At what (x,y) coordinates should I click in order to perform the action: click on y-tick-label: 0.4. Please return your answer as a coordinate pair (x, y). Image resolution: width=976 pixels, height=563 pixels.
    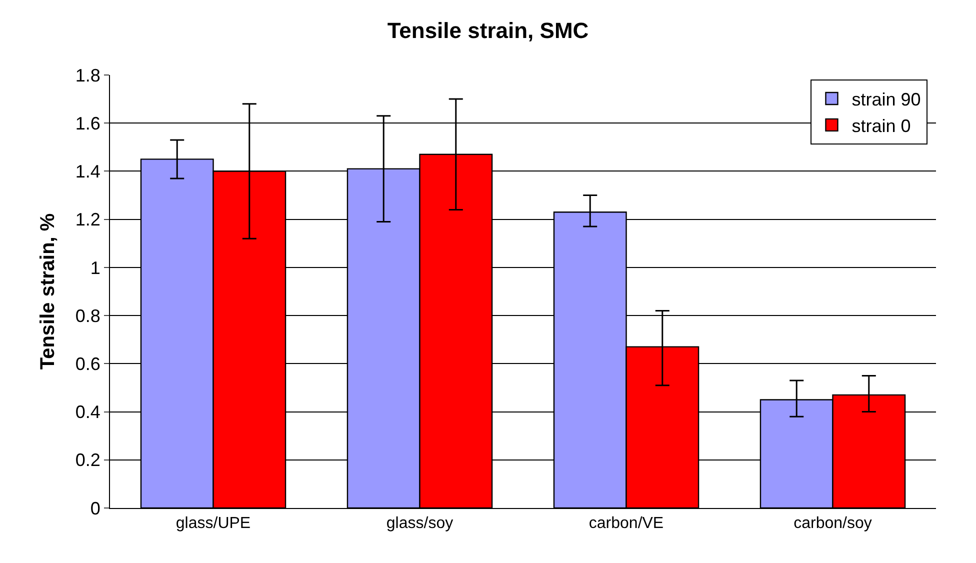
    Looking at the image, I should click on (87, 412).